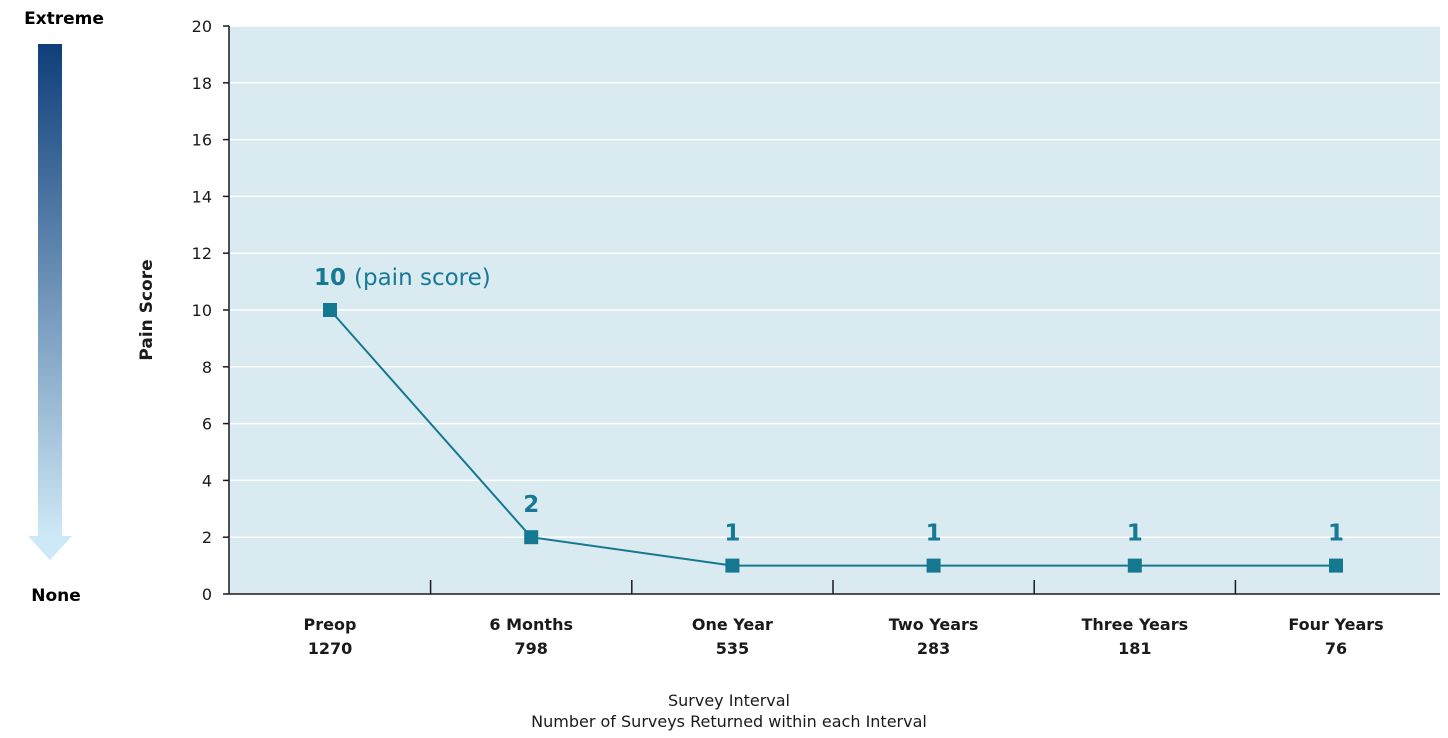  I want to click on y-tick-label: 10, so click(202, 310).